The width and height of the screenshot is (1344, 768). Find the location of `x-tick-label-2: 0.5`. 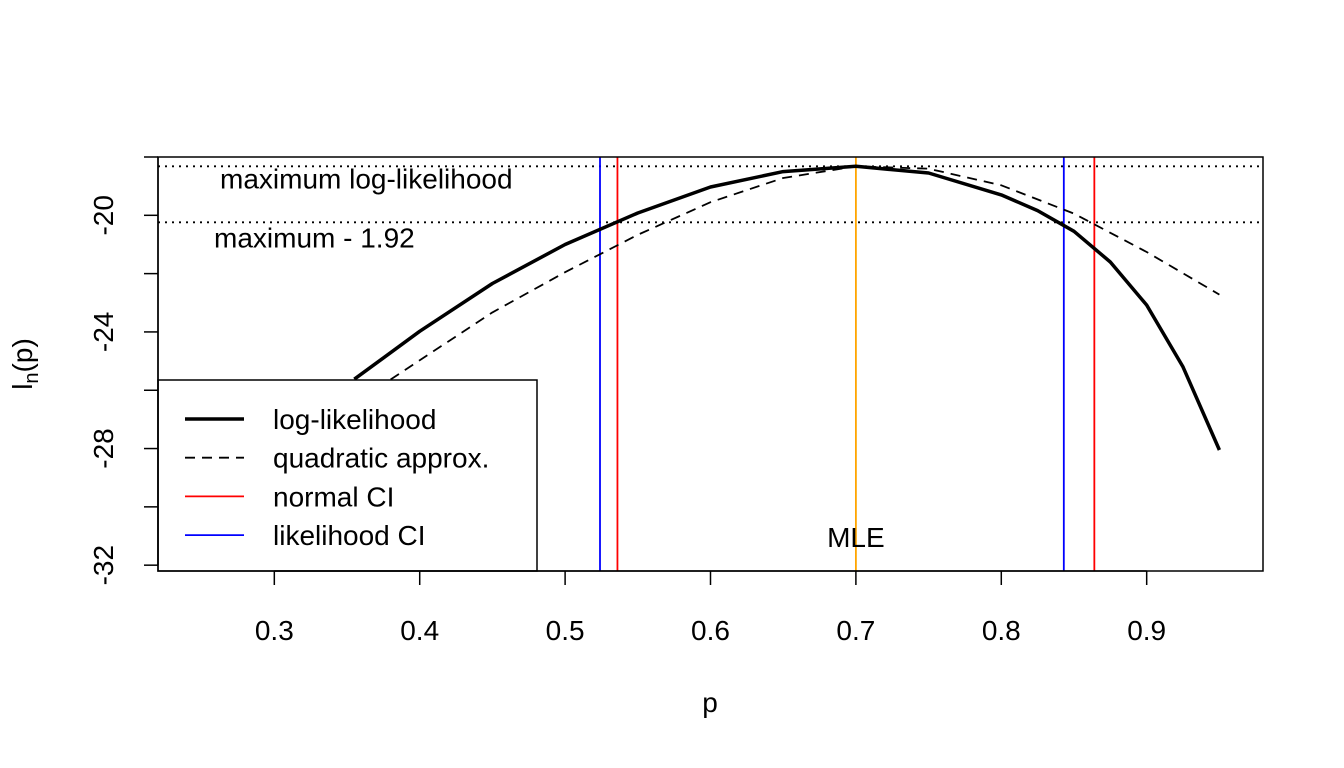

x-tick-label-2: 0.5 is located at coordinates (565, 630).